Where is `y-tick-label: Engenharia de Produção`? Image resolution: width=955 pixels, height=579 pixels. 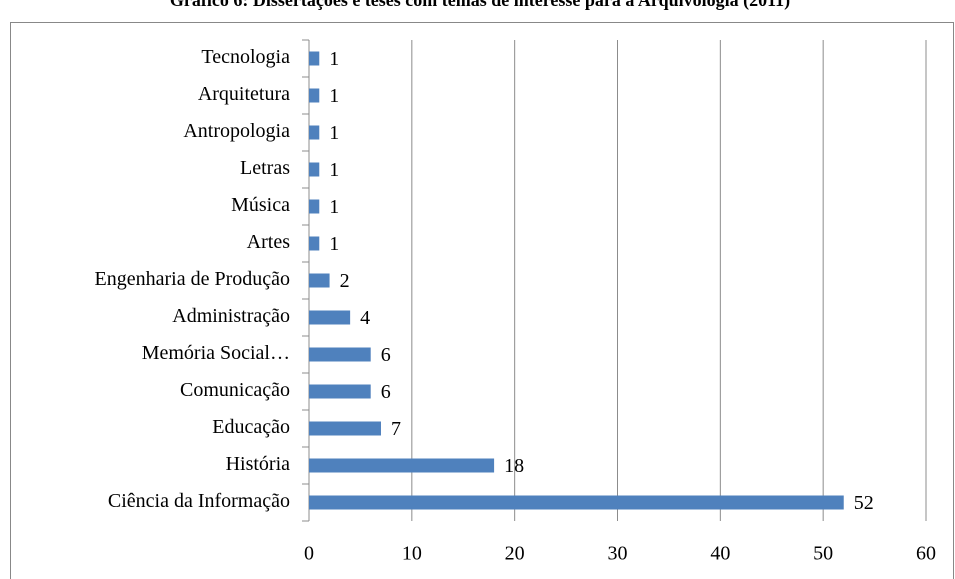 y-tick-label: Engenharia de Produção is located at coordinates (192, 279).